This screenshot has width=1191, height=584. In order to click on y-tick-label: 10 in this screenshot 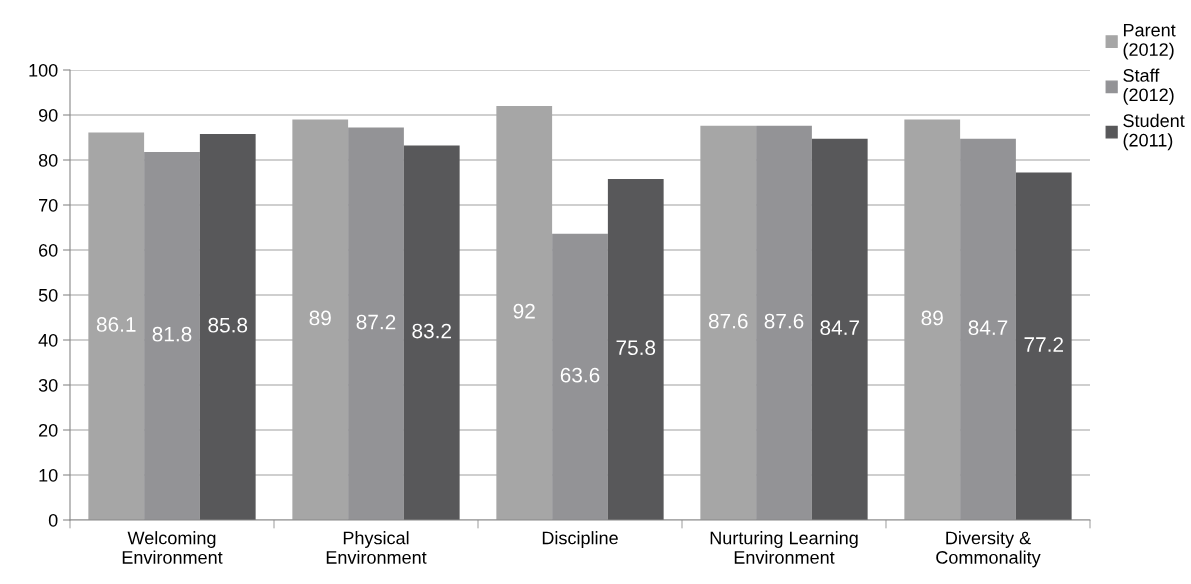, I will do `click(48, 475)`.